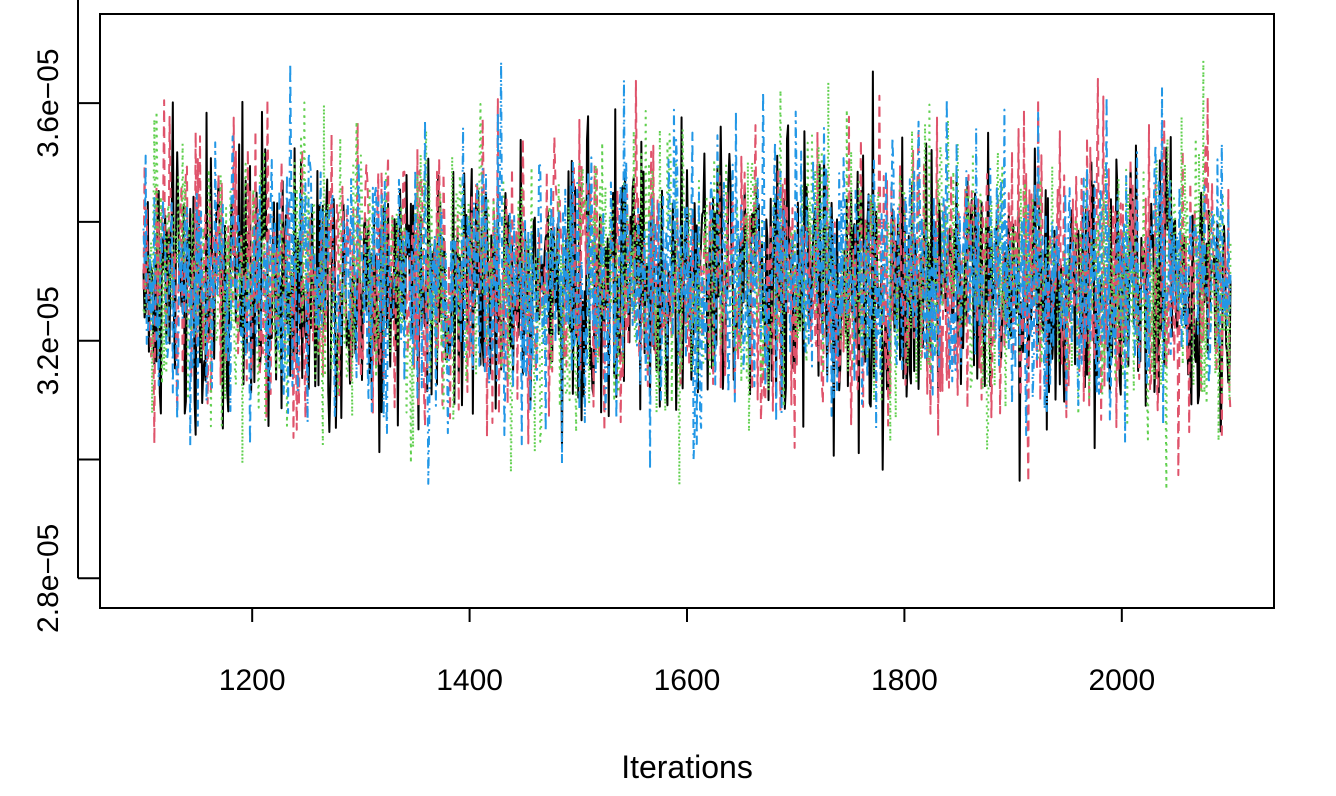  Describe the element at coordinates (252, 680) in the screenshot. I see `x-tick-label: 1200` at that location.